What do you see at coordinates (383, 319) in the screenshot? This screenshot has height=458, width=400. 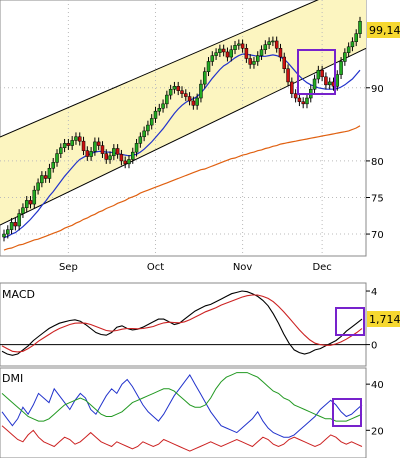 I see `macd-last-value-box` at bounding box center [383, 319].